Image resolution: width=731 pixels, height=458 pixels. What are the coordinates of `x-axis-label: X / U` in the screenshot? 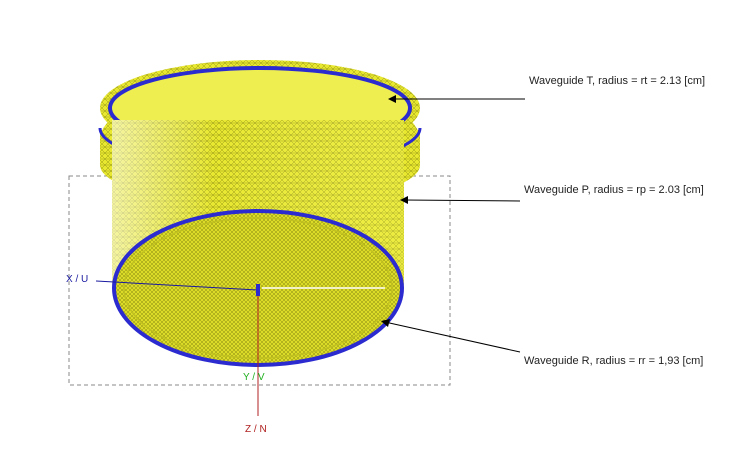 It's located at (77, 279).